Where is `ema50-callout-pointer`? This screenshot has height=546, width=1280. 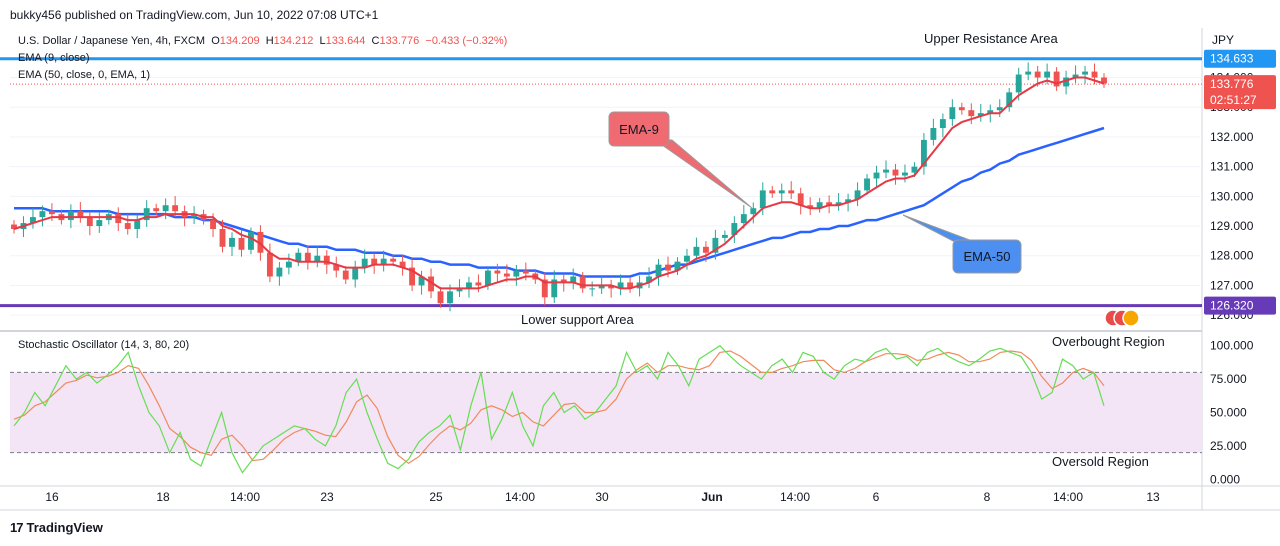 ema50-callout-pointer is located at coordinates (939, 228).